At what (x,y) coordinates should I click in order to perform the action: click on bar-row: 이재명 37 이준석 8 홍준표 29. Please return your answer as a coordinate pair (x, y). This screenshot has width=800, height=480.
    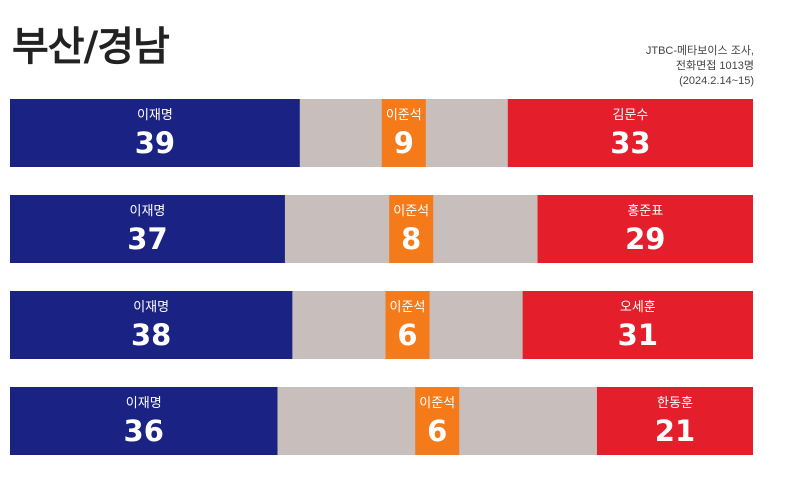
    Looking at the image, I should click on (381, 229).